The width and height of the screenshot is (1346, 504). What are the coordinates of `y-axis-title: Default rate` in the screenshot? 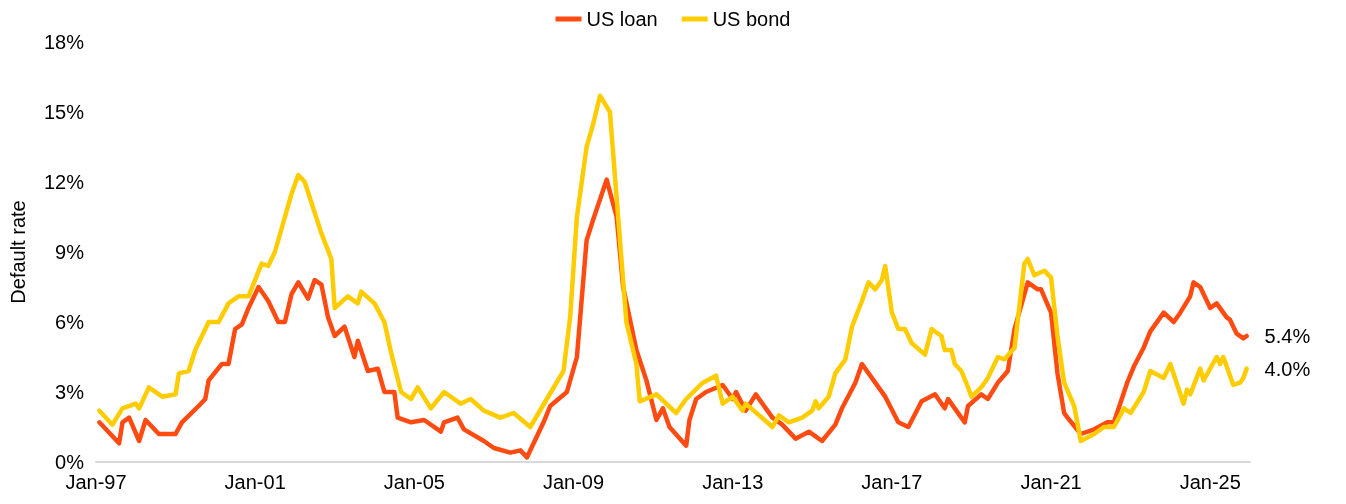 It's located at (18, 252).